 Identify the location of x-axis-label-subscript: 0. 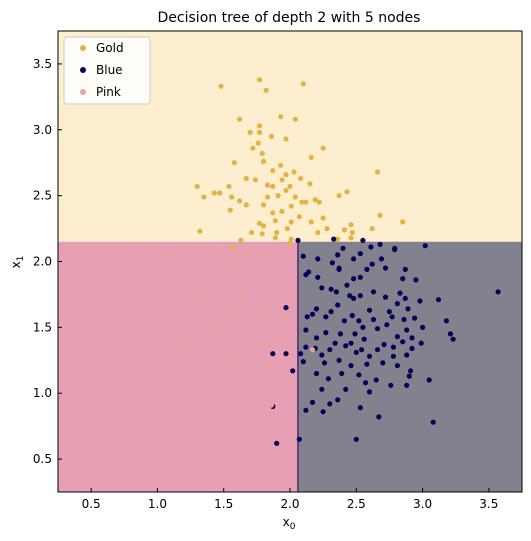
(293, 527).